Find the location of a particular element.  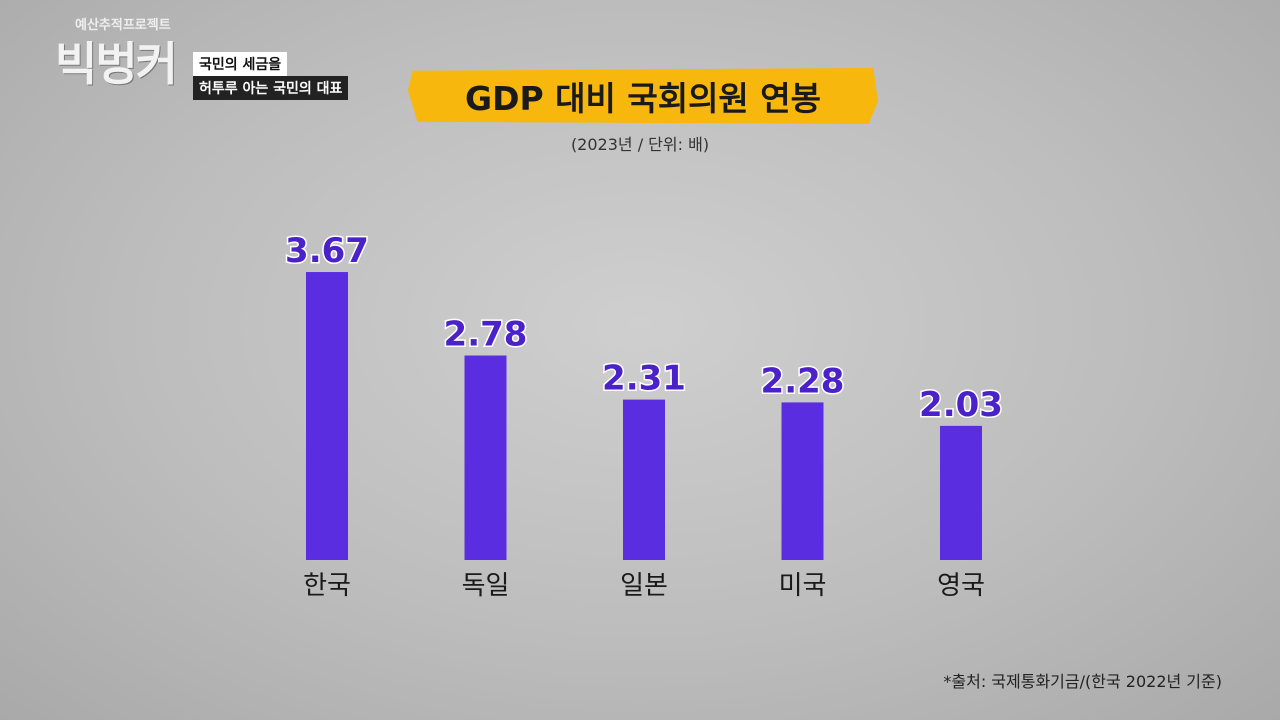

category-label: 한국 is located at coordinates (327, 586).